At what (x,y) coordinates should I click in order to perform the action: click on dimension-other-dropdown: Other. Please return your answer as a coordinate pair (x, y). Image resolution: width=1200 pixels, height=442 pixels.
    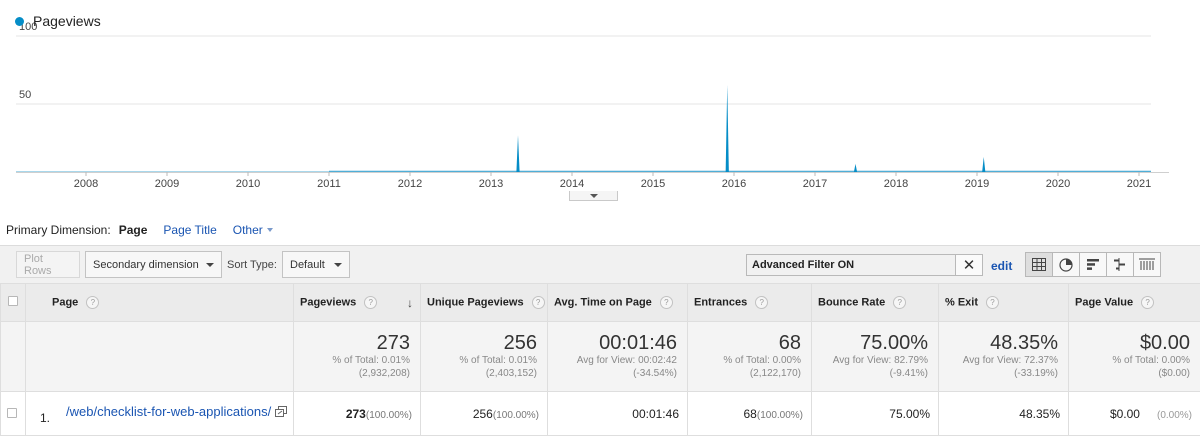
    Looking at the image, I should click on (253, 230).